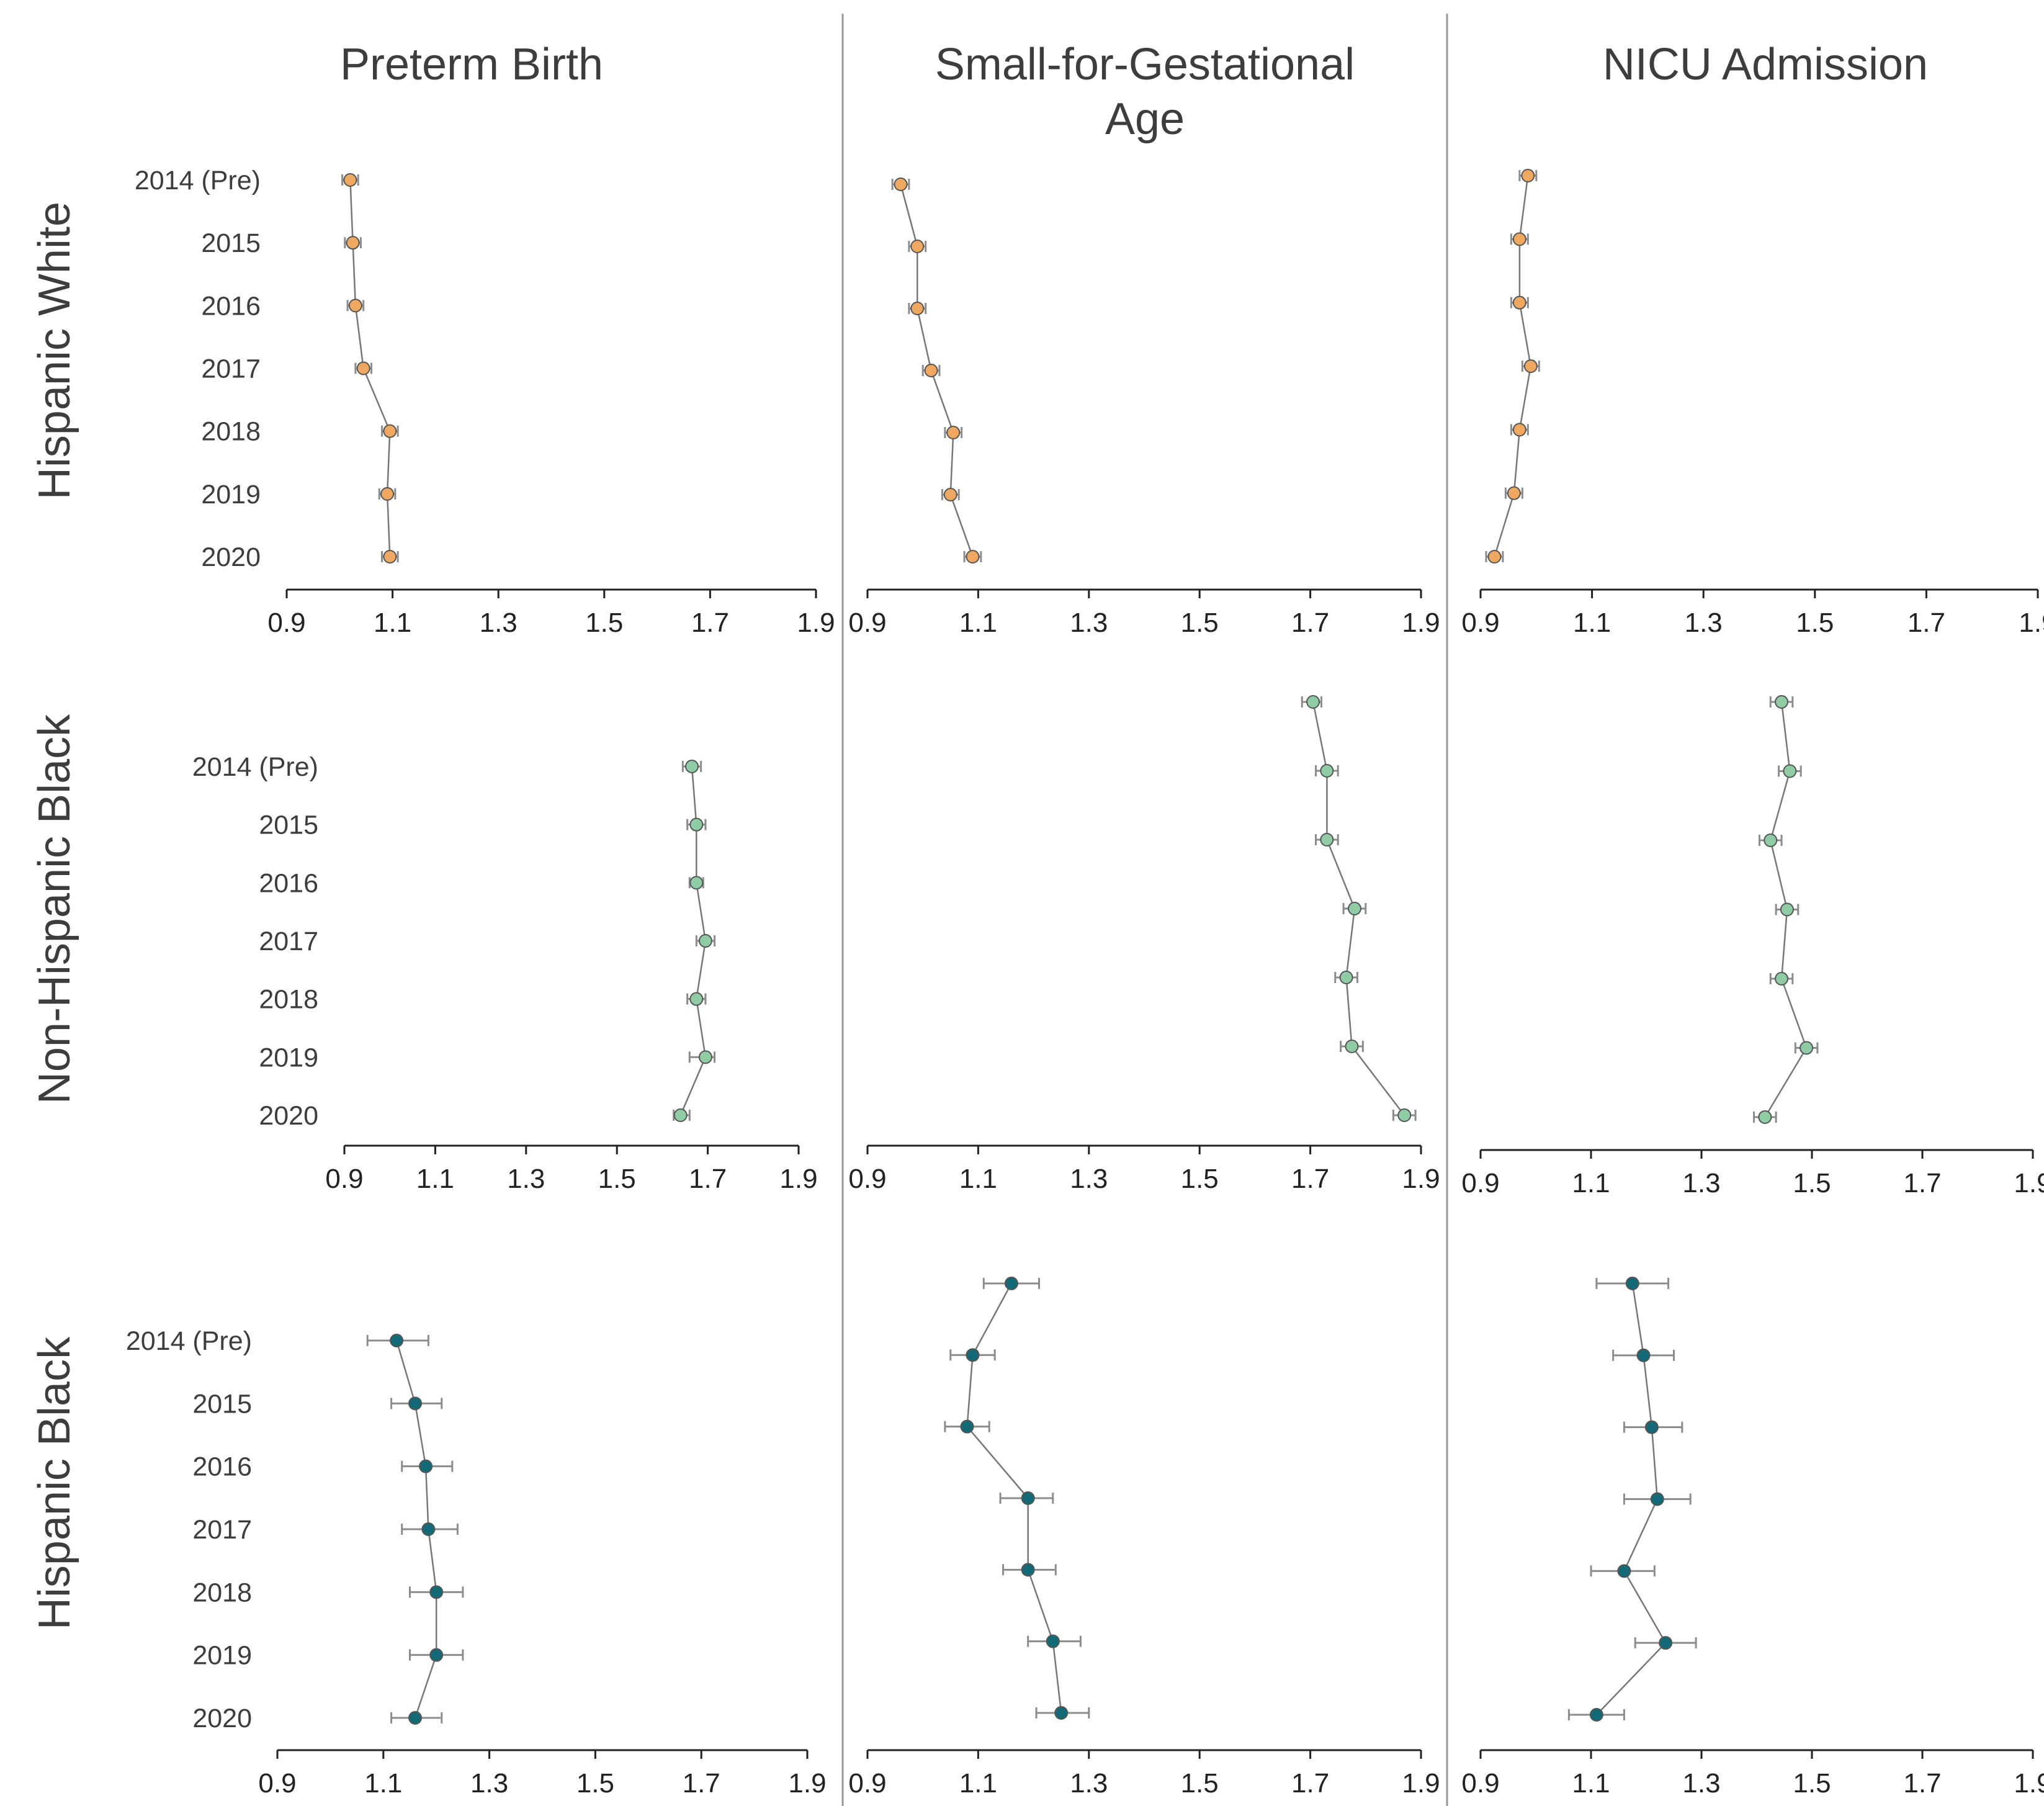  Describe the element at coordinates (1327, 840) in the screenshot. I see `data-point-non-hispanic-black-small-for-gestational-age-2016` at that location.